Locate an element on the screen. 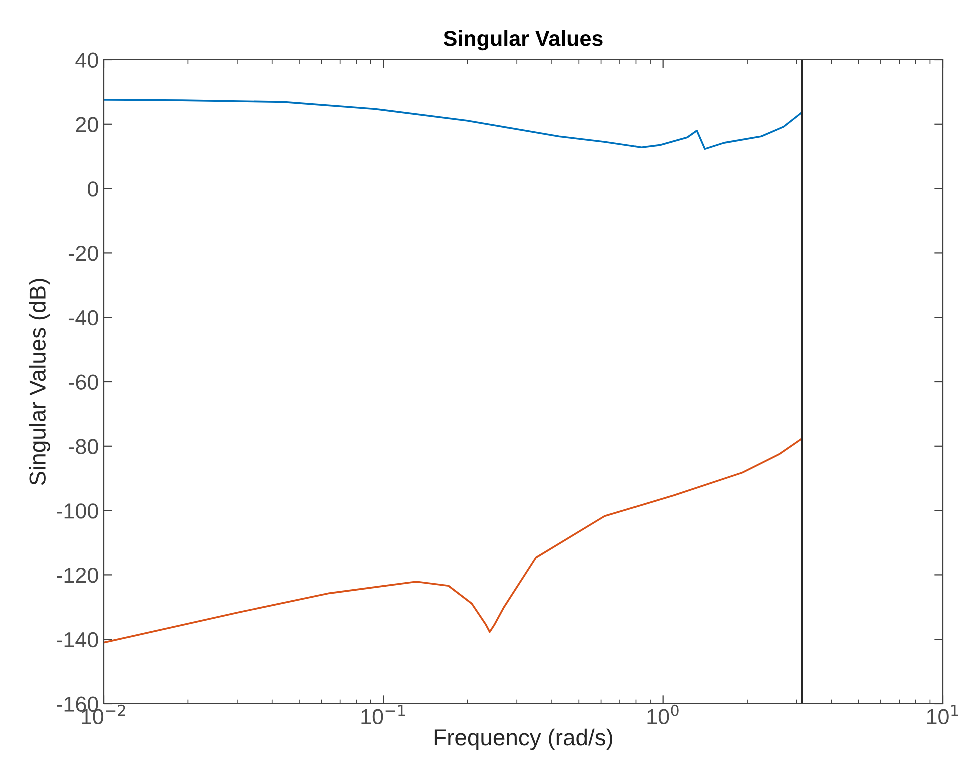  x-tick-label: 10$^{0}$ is located at coordinates (663, 714).